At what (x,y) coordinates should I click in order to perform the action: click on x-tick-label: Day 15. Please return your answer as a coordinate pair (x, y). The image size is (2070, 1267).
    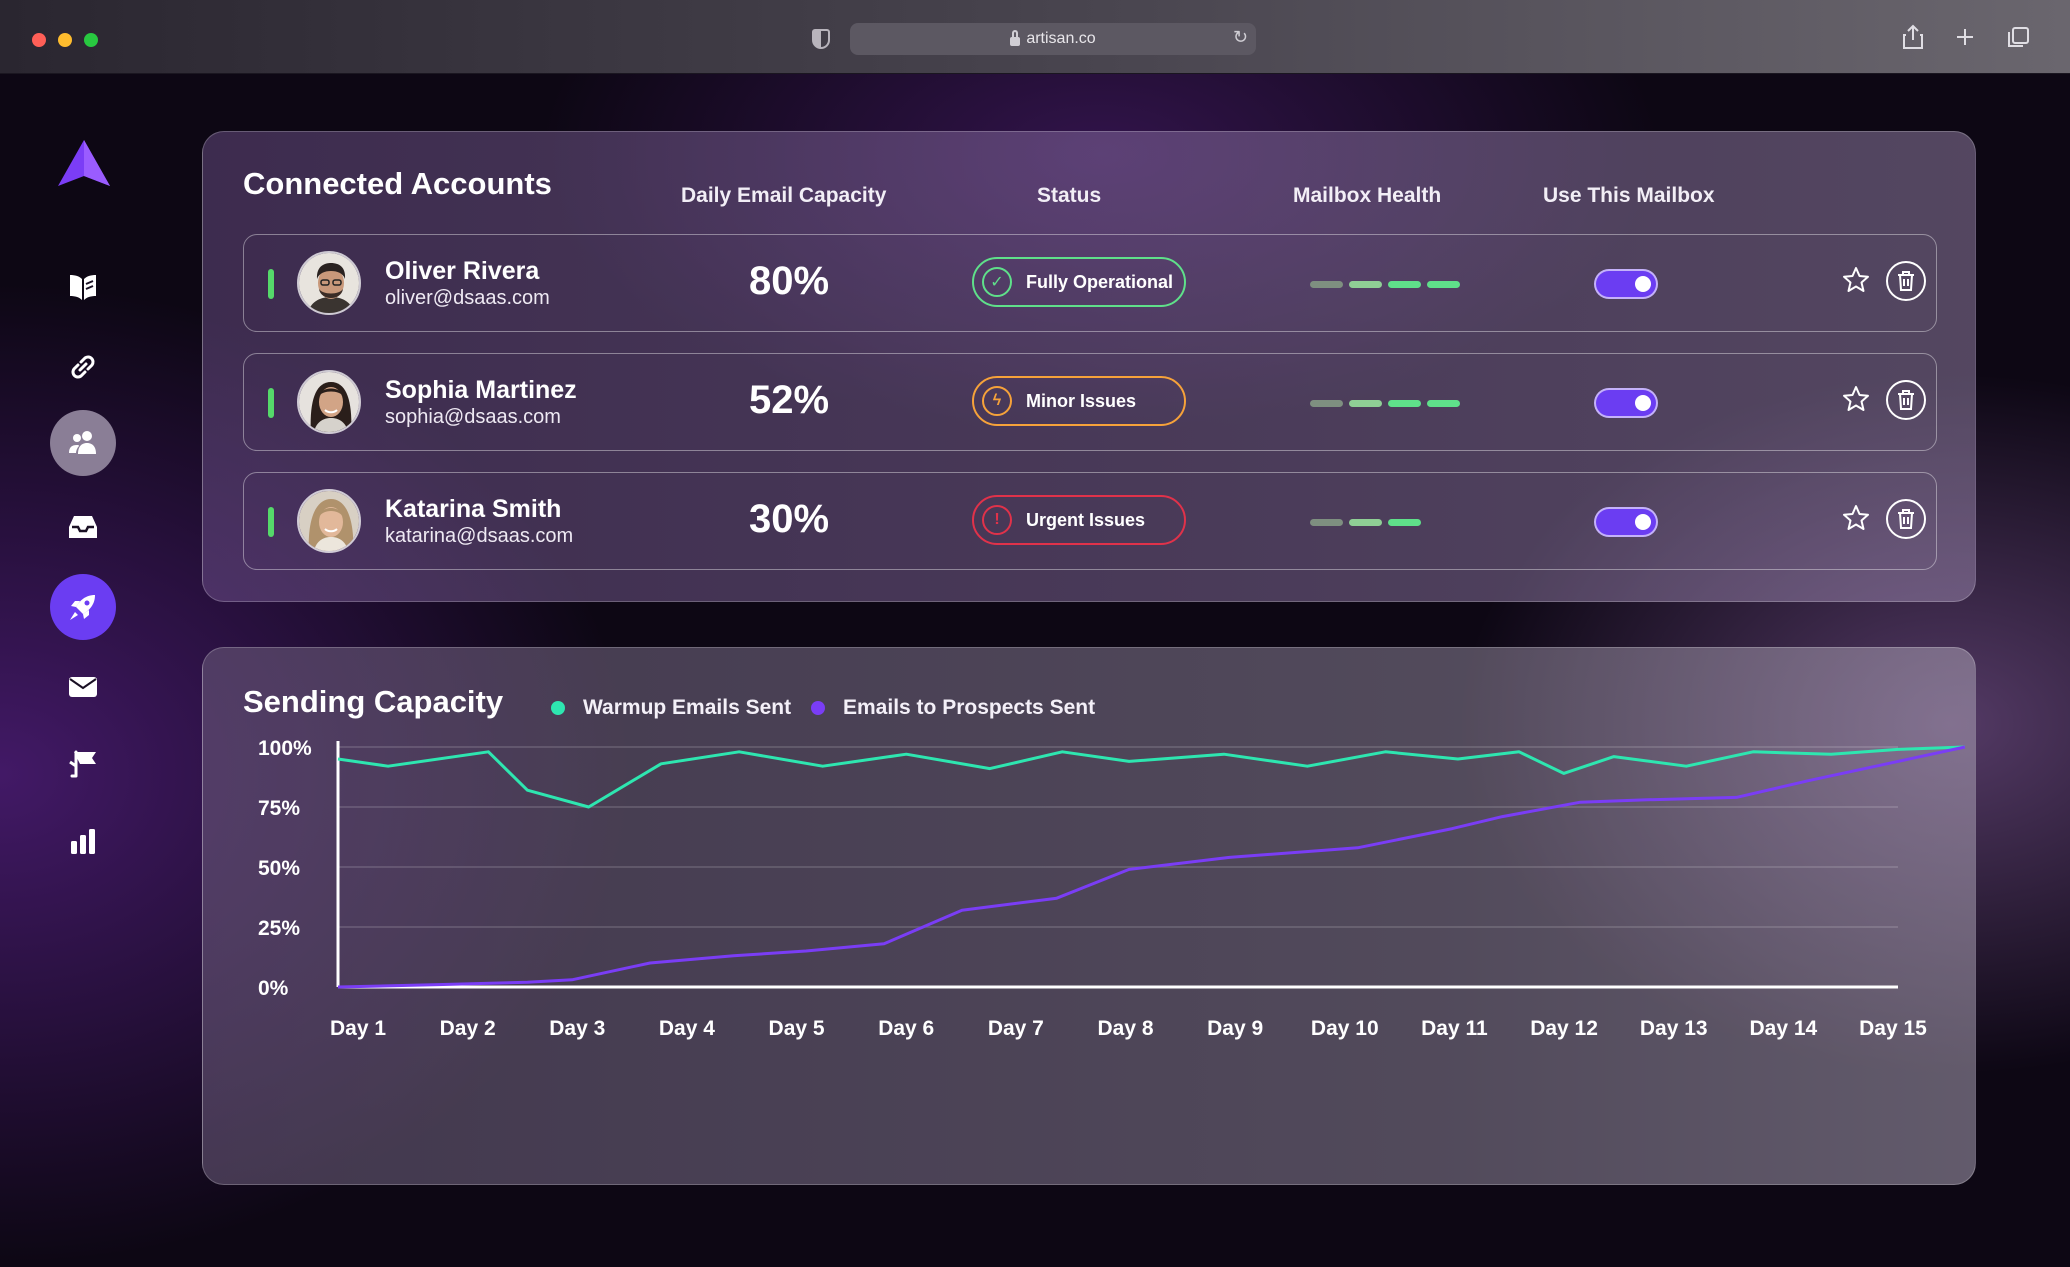
    Looking at the image, I should click on (1893, 1028).